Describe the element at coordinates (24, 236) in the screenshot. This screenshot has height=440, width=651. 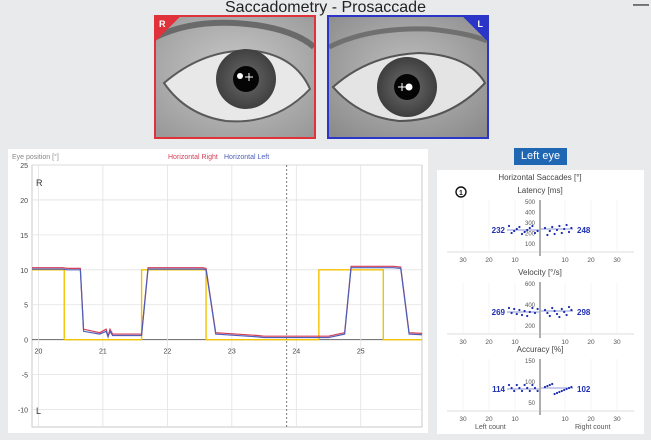
I see `y-tick-label: 15` at that location.